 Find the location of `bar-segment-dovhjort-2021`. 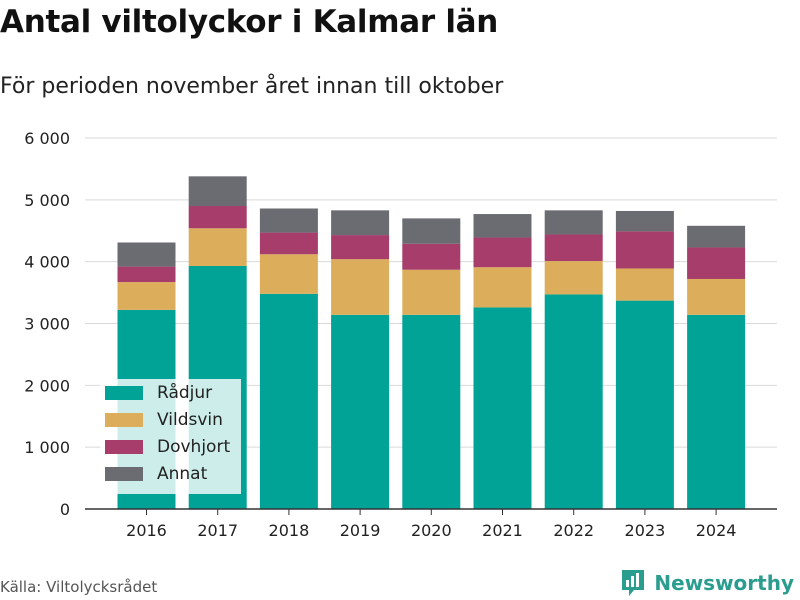

bar-segment-dovhjort-2021 is located at coordinates (502, 252).